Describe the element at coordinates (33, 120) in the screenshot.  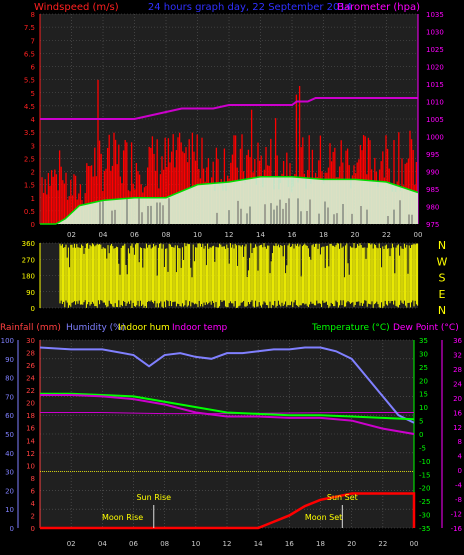
I see `wind-y-tick: 4` at that location.